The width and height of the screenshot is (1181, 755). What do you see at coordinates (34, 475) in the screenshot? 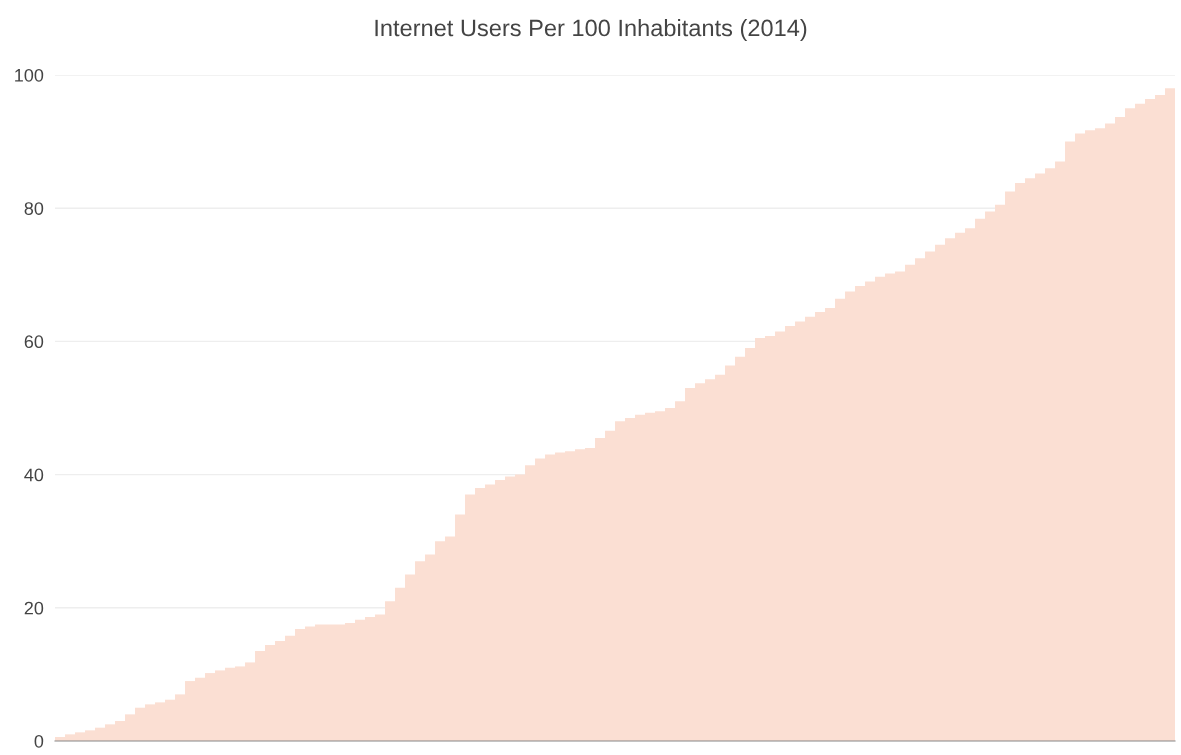
I see `y-tick-label: 40` at bounding box center [34, 475].